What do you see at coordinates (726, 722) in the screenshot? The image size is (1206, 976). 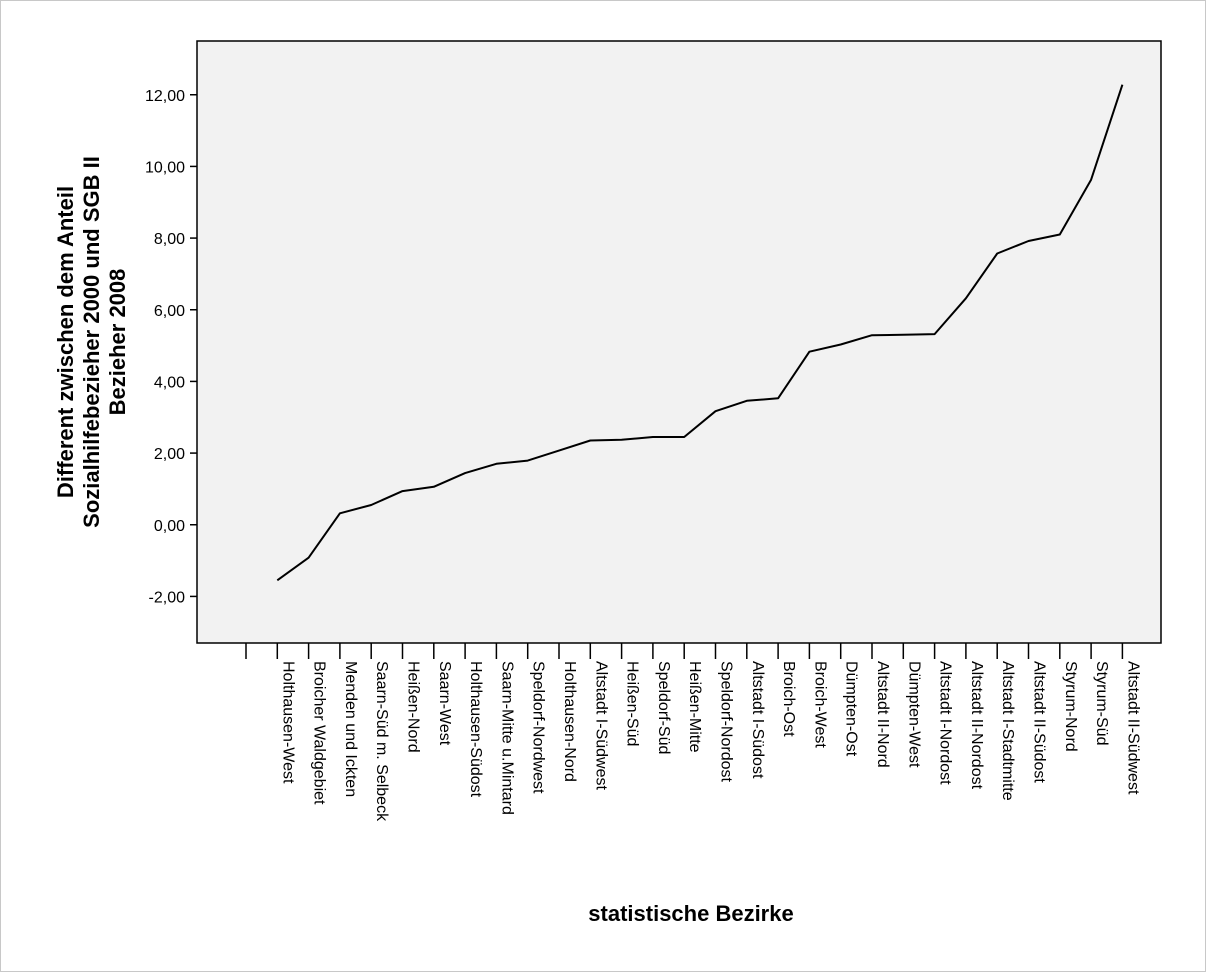 I see `x-tick-label: Speldorf-Nordost` at bounding box center [726, 722].